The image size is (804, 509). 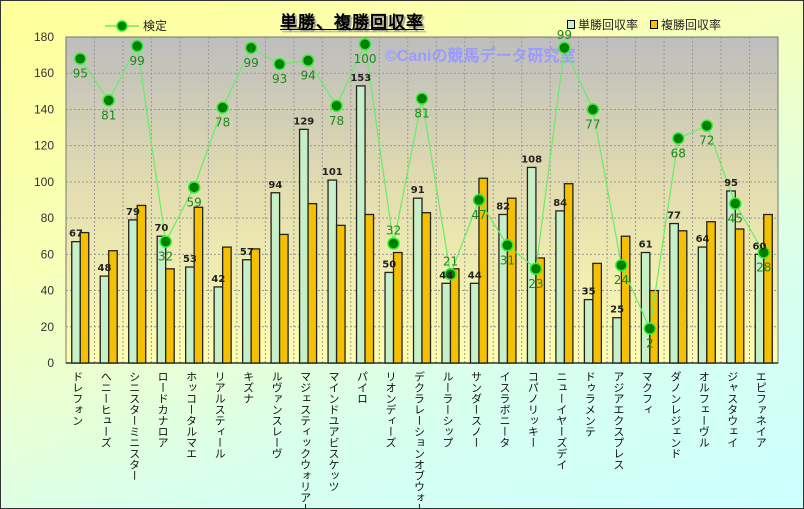 What do you see at coordinates (760, 246) in the screenshot?
I see `data-label-win: 60` at bounding box center [760, 246].